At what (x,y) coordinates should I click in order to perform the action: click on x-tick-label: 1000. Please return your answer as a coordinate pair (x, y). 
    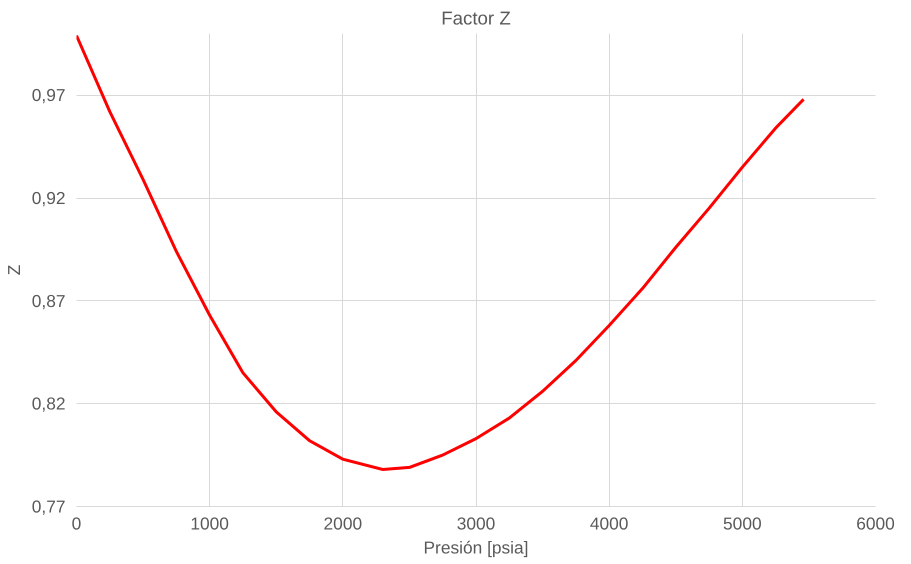
    Looking at the image, I should click on (209, 524).